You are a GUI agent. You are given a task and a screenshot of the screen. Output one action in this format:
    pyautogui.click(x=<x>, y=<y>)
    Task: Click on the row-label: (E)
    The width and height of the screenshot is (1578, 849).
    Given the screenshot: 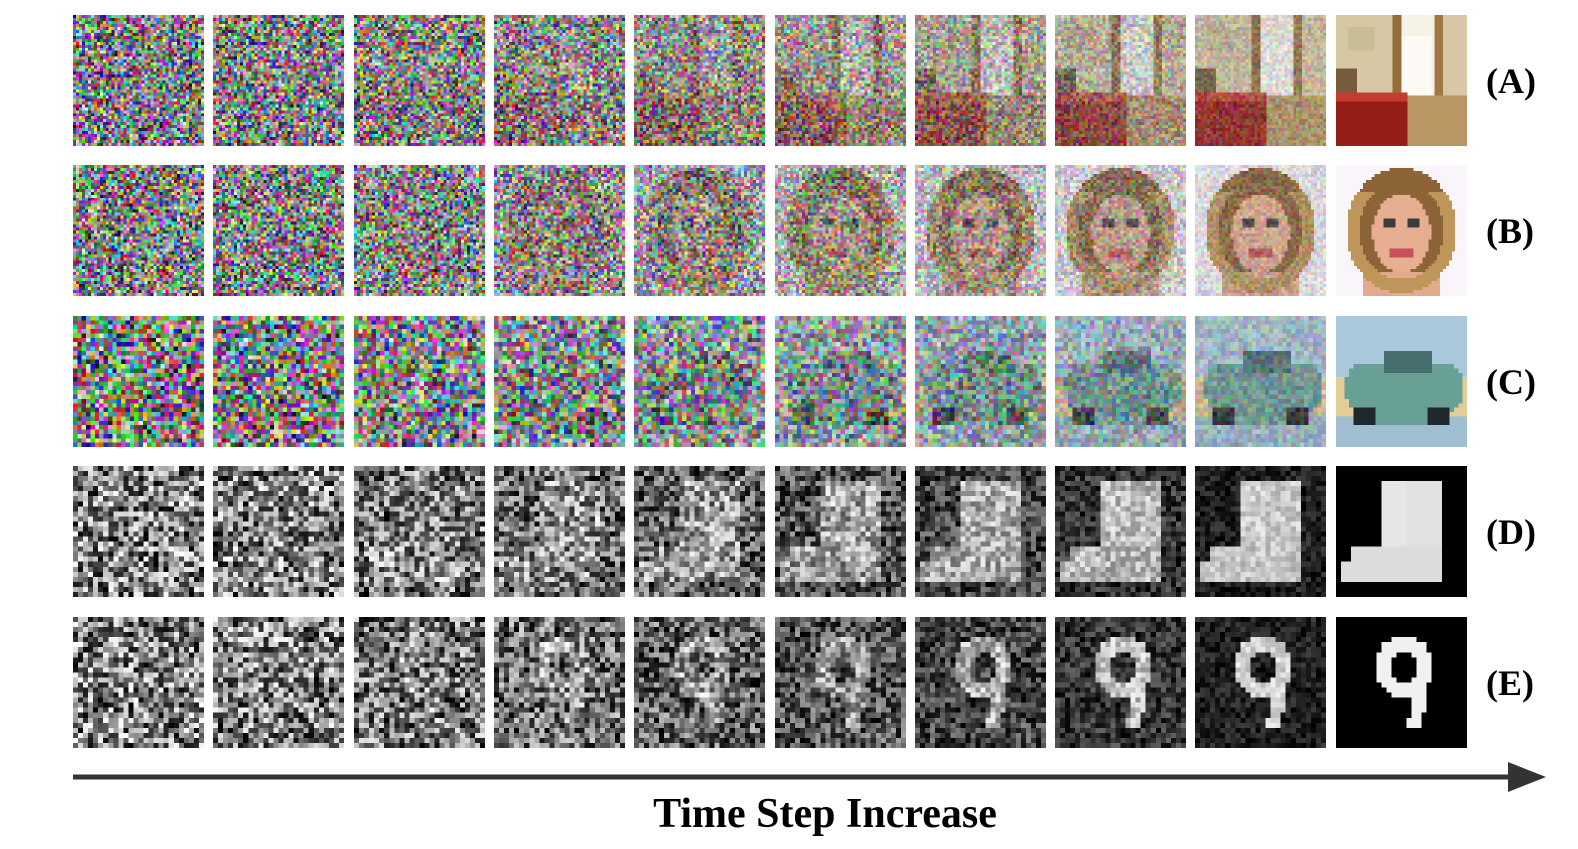 What is the action you would take?
    pyautogui.click(x=1510, y=683)
    